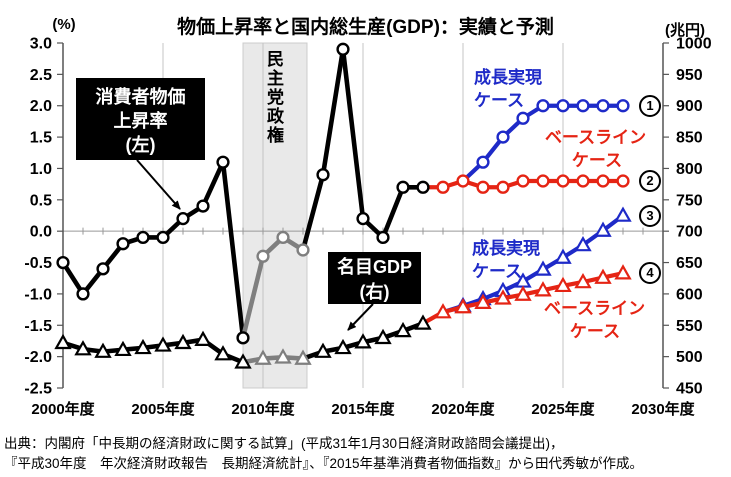 The height and width of the screenshot is (477, 731). I want to click on x-axis-tick-label: 2025年度, so click(563, 409).